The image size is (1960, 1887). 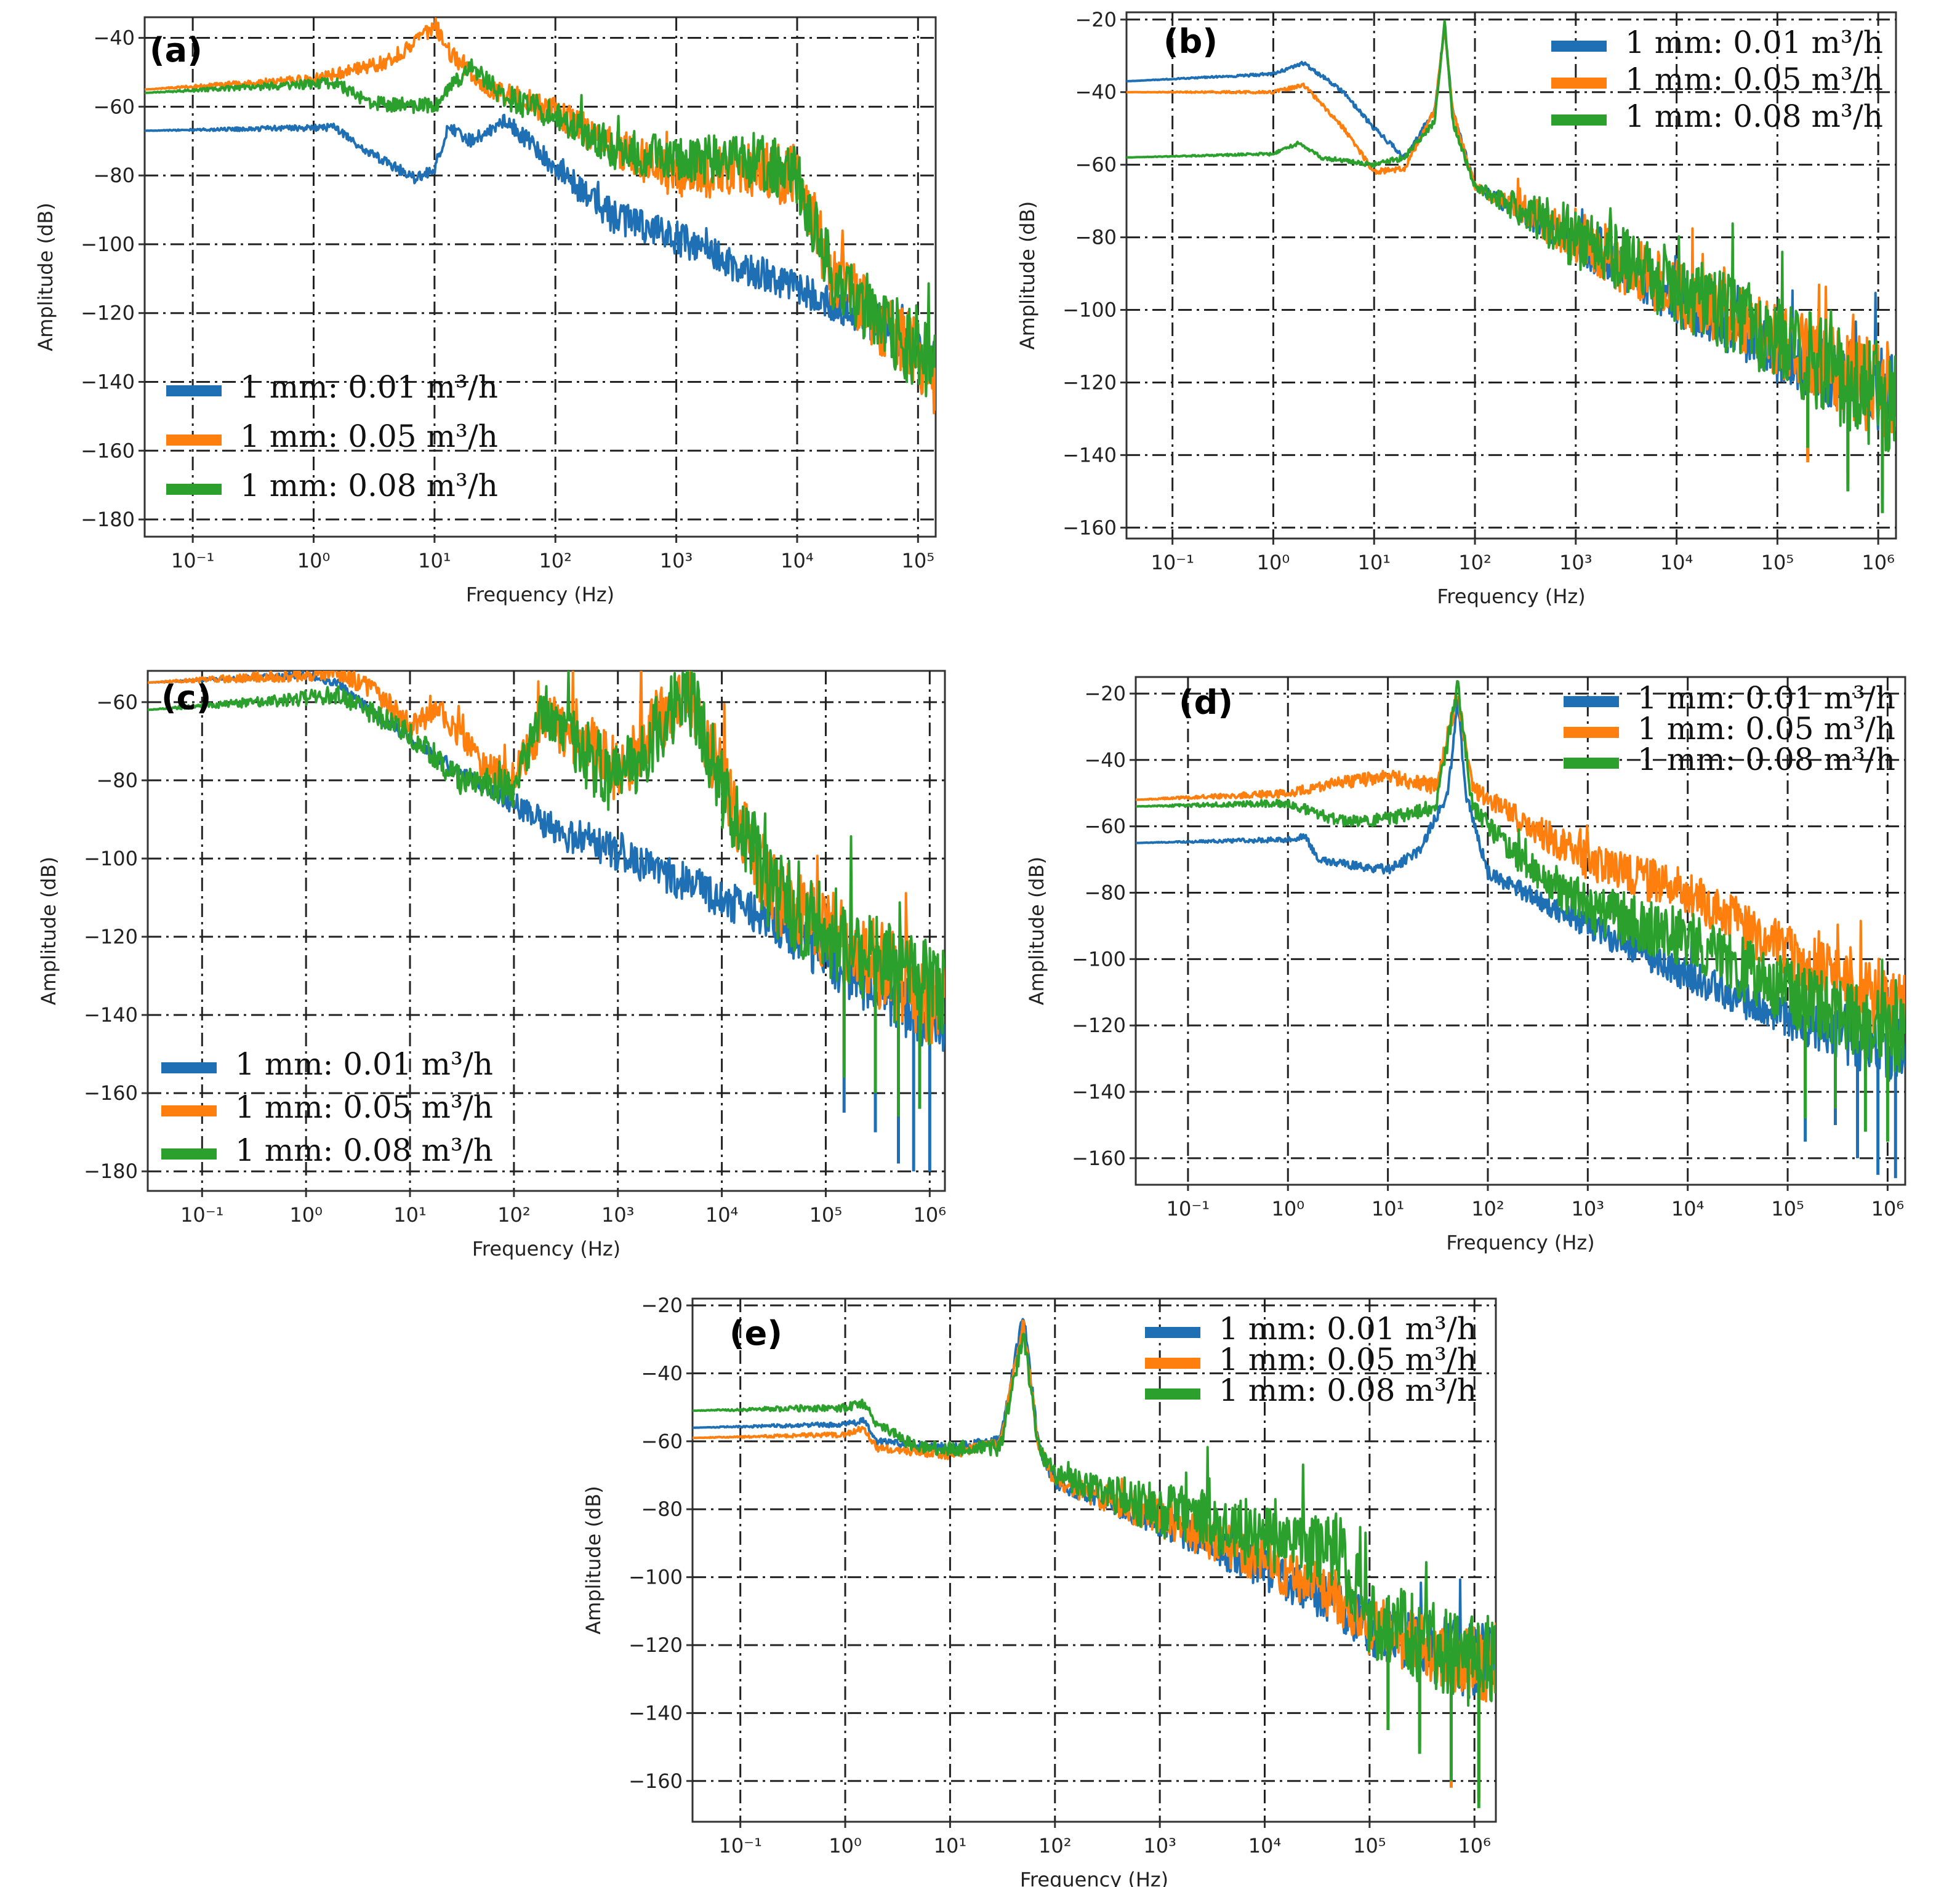 What do you see at coordinates (1878, 563) in the screenshot?
I see `x-tick-label: 10⁶` at bounding box center [1878, 563].